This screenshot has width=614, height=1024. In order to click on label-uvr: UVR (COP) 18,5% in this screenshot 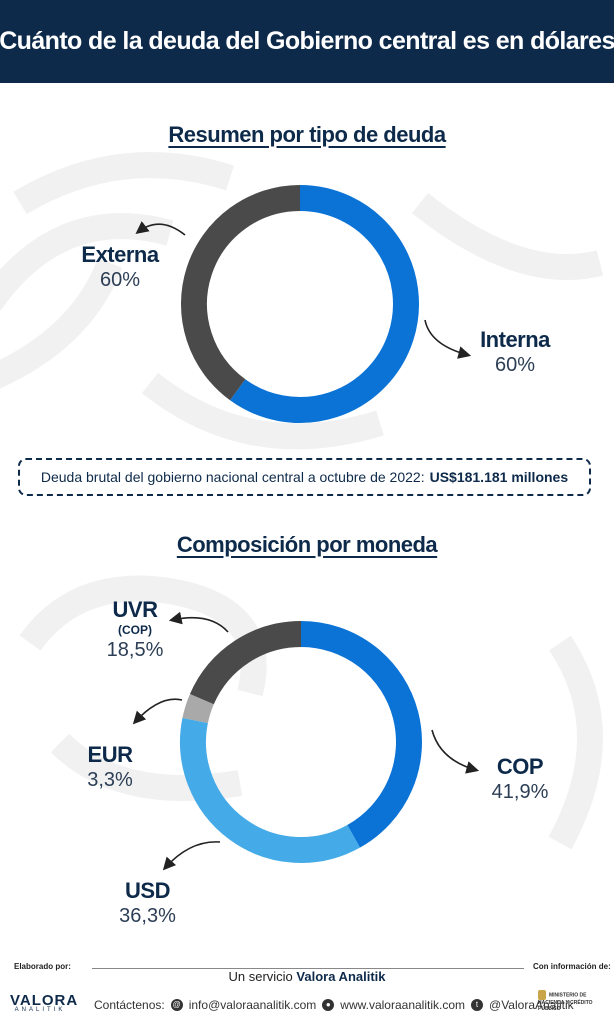, I will do `click(135, 629)`.